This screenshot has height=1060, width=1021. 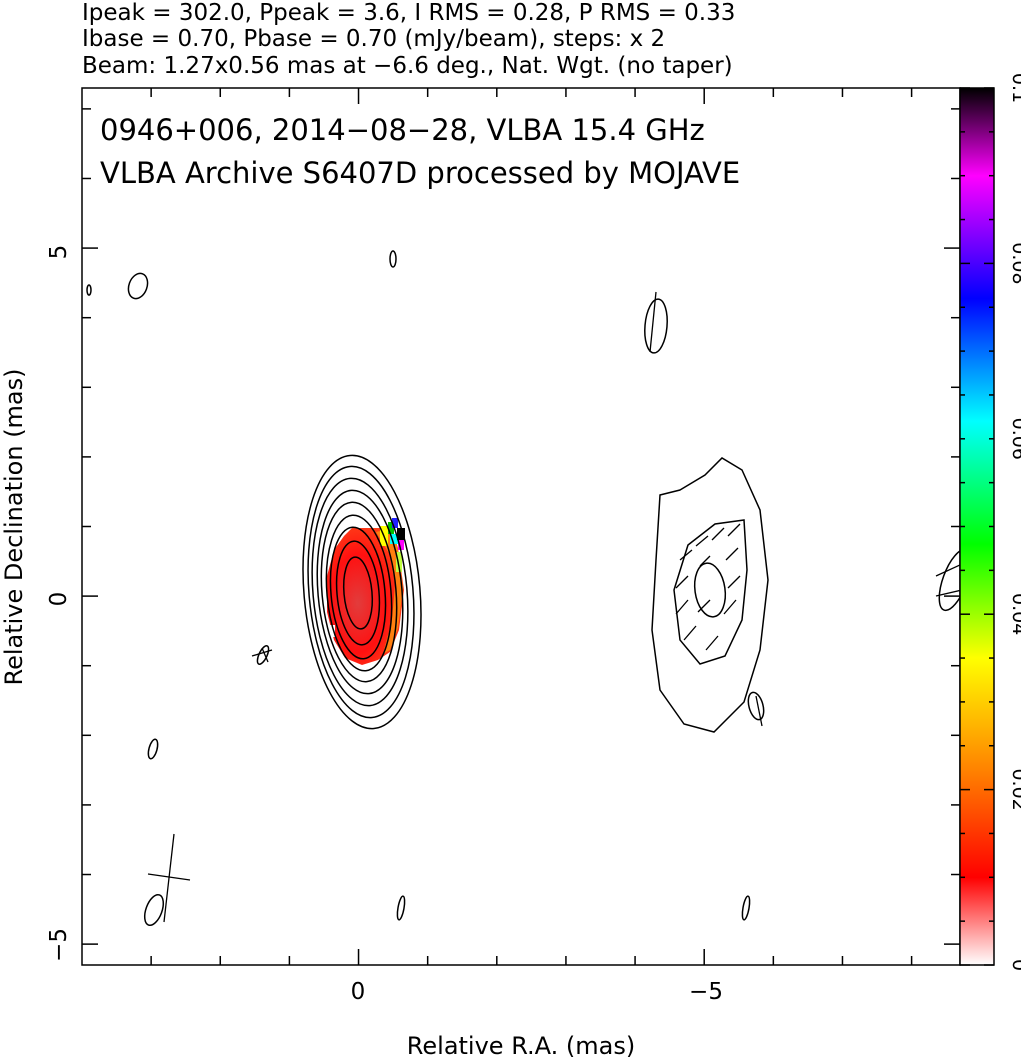 I want to click on core-contours, so click(x=362, y=592).